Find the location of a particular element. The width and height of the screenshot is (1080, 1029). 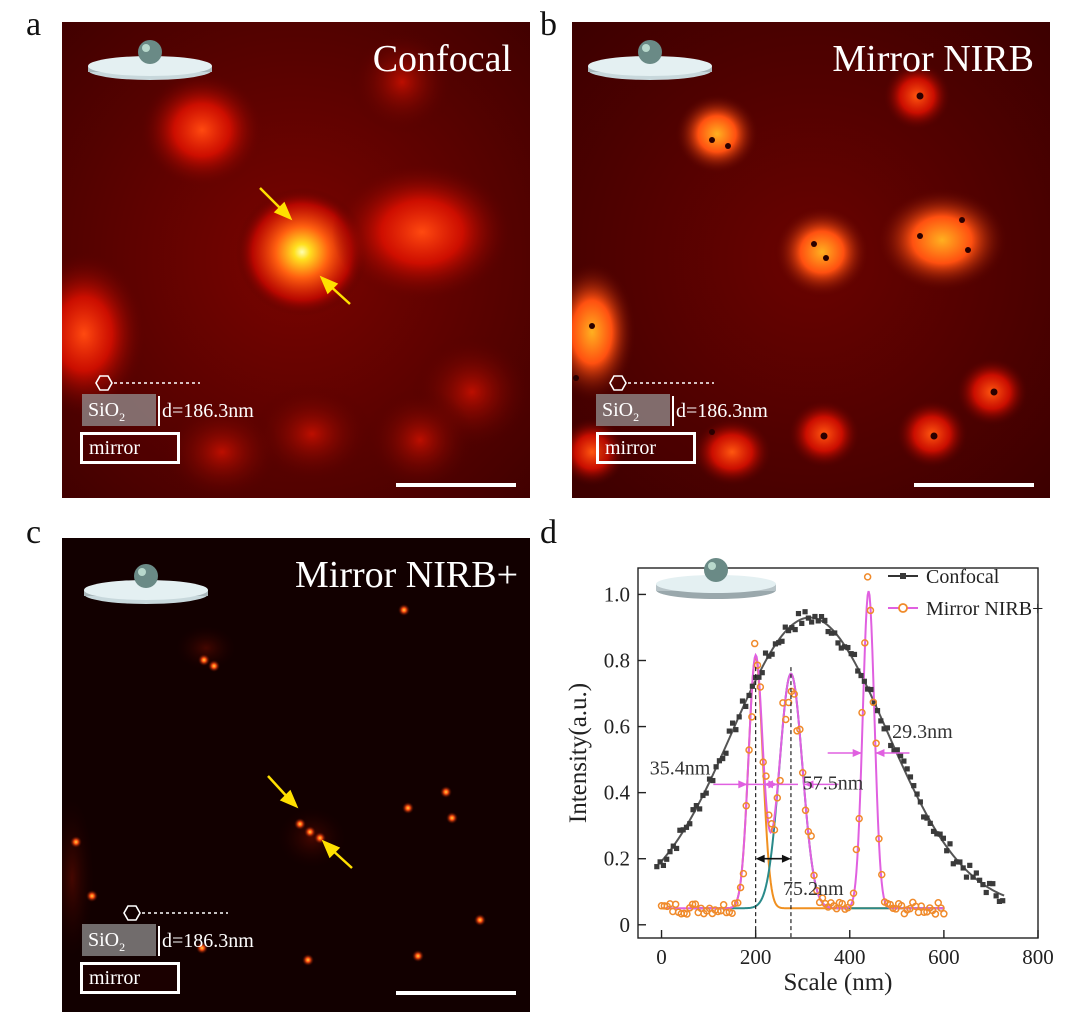

molecule-icon-c is located at coordinates (175, 913).